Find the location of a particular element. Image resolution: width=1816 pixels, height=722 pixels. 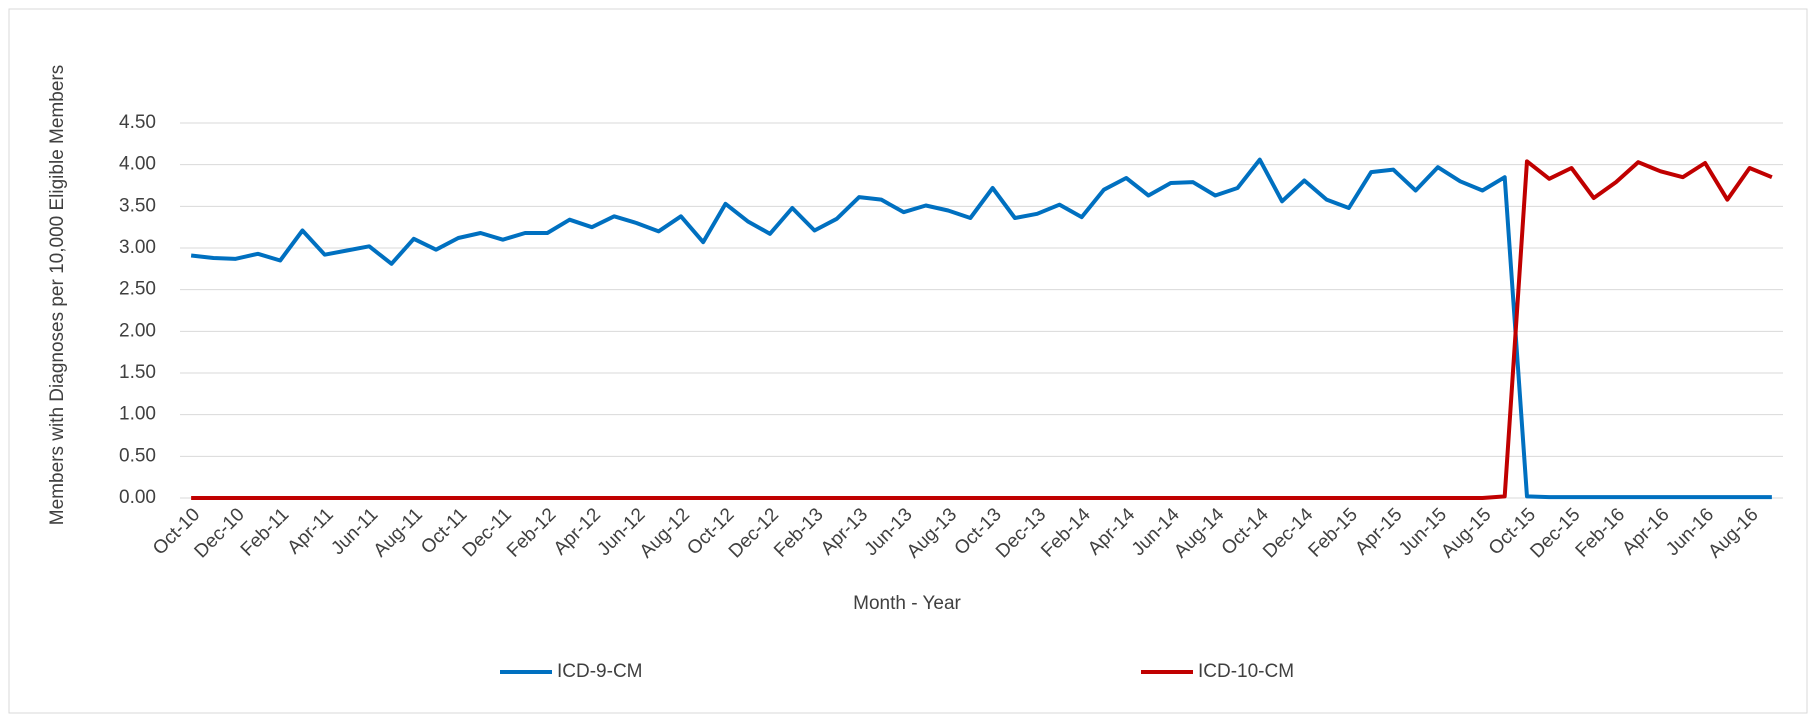

y-tick-label: 1.50 is located at coordinates (137, 372).